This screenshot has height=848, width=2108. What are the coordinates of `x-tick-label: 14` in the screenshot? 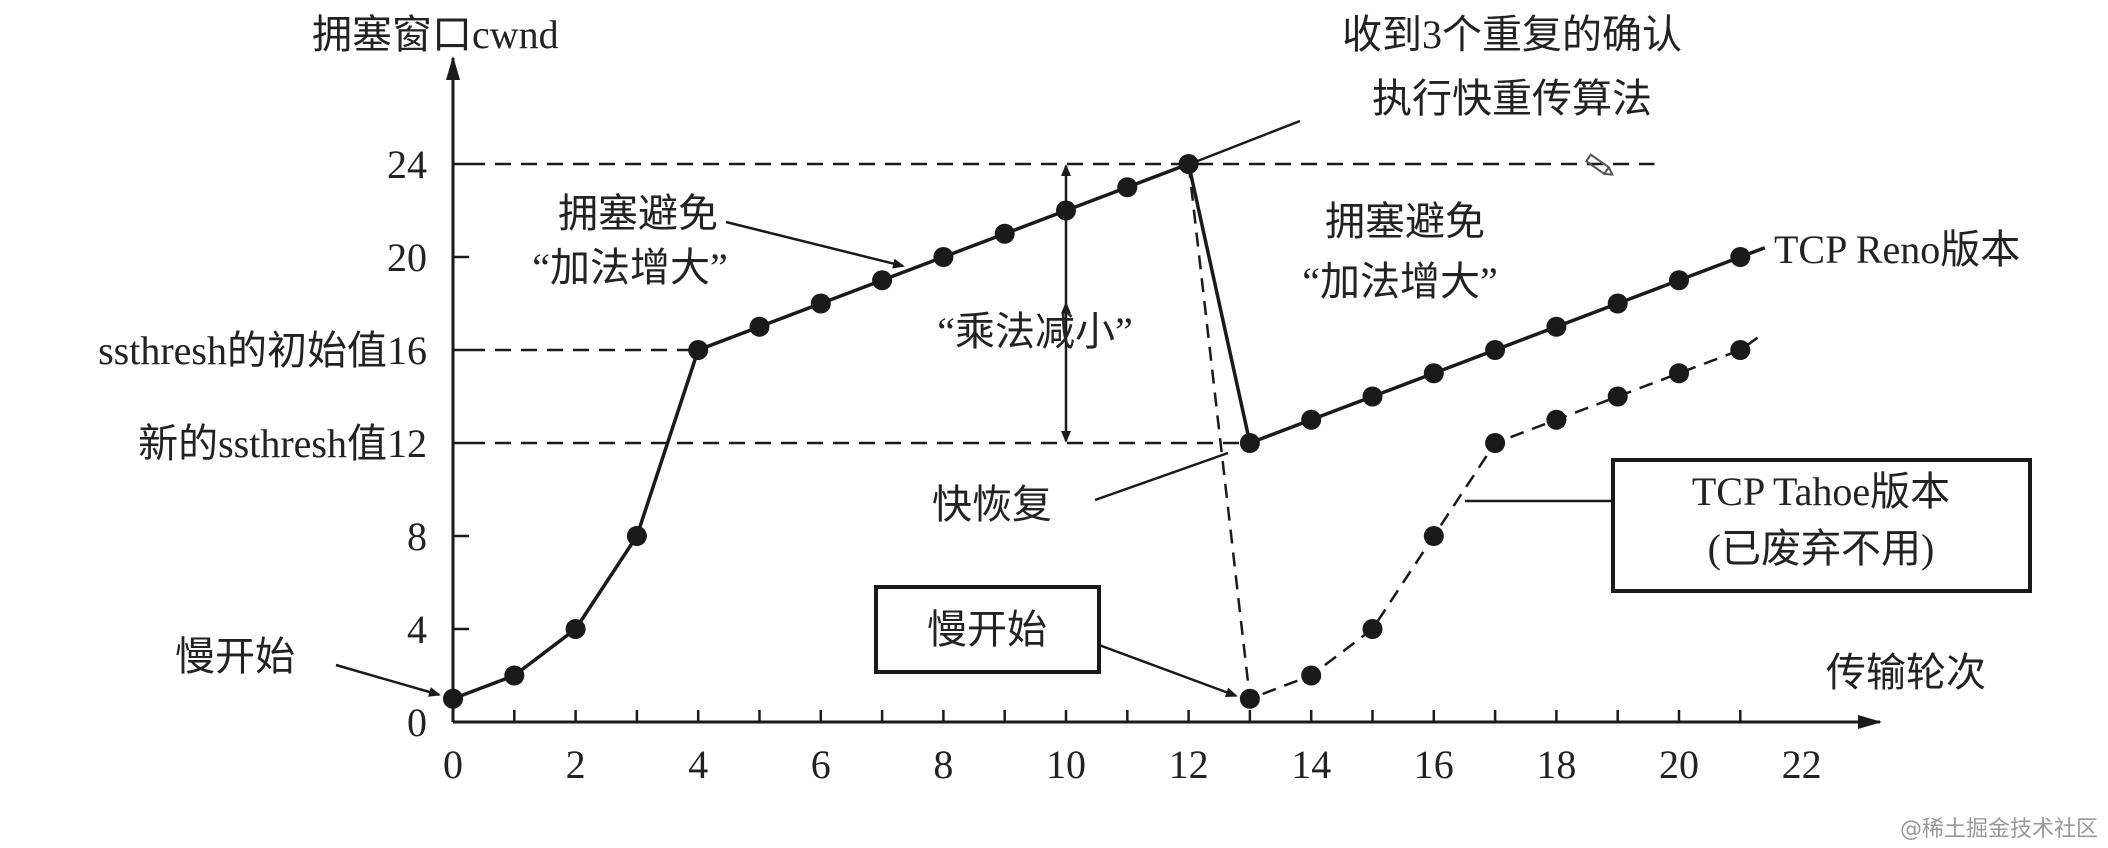 It's located at (1311, 764).